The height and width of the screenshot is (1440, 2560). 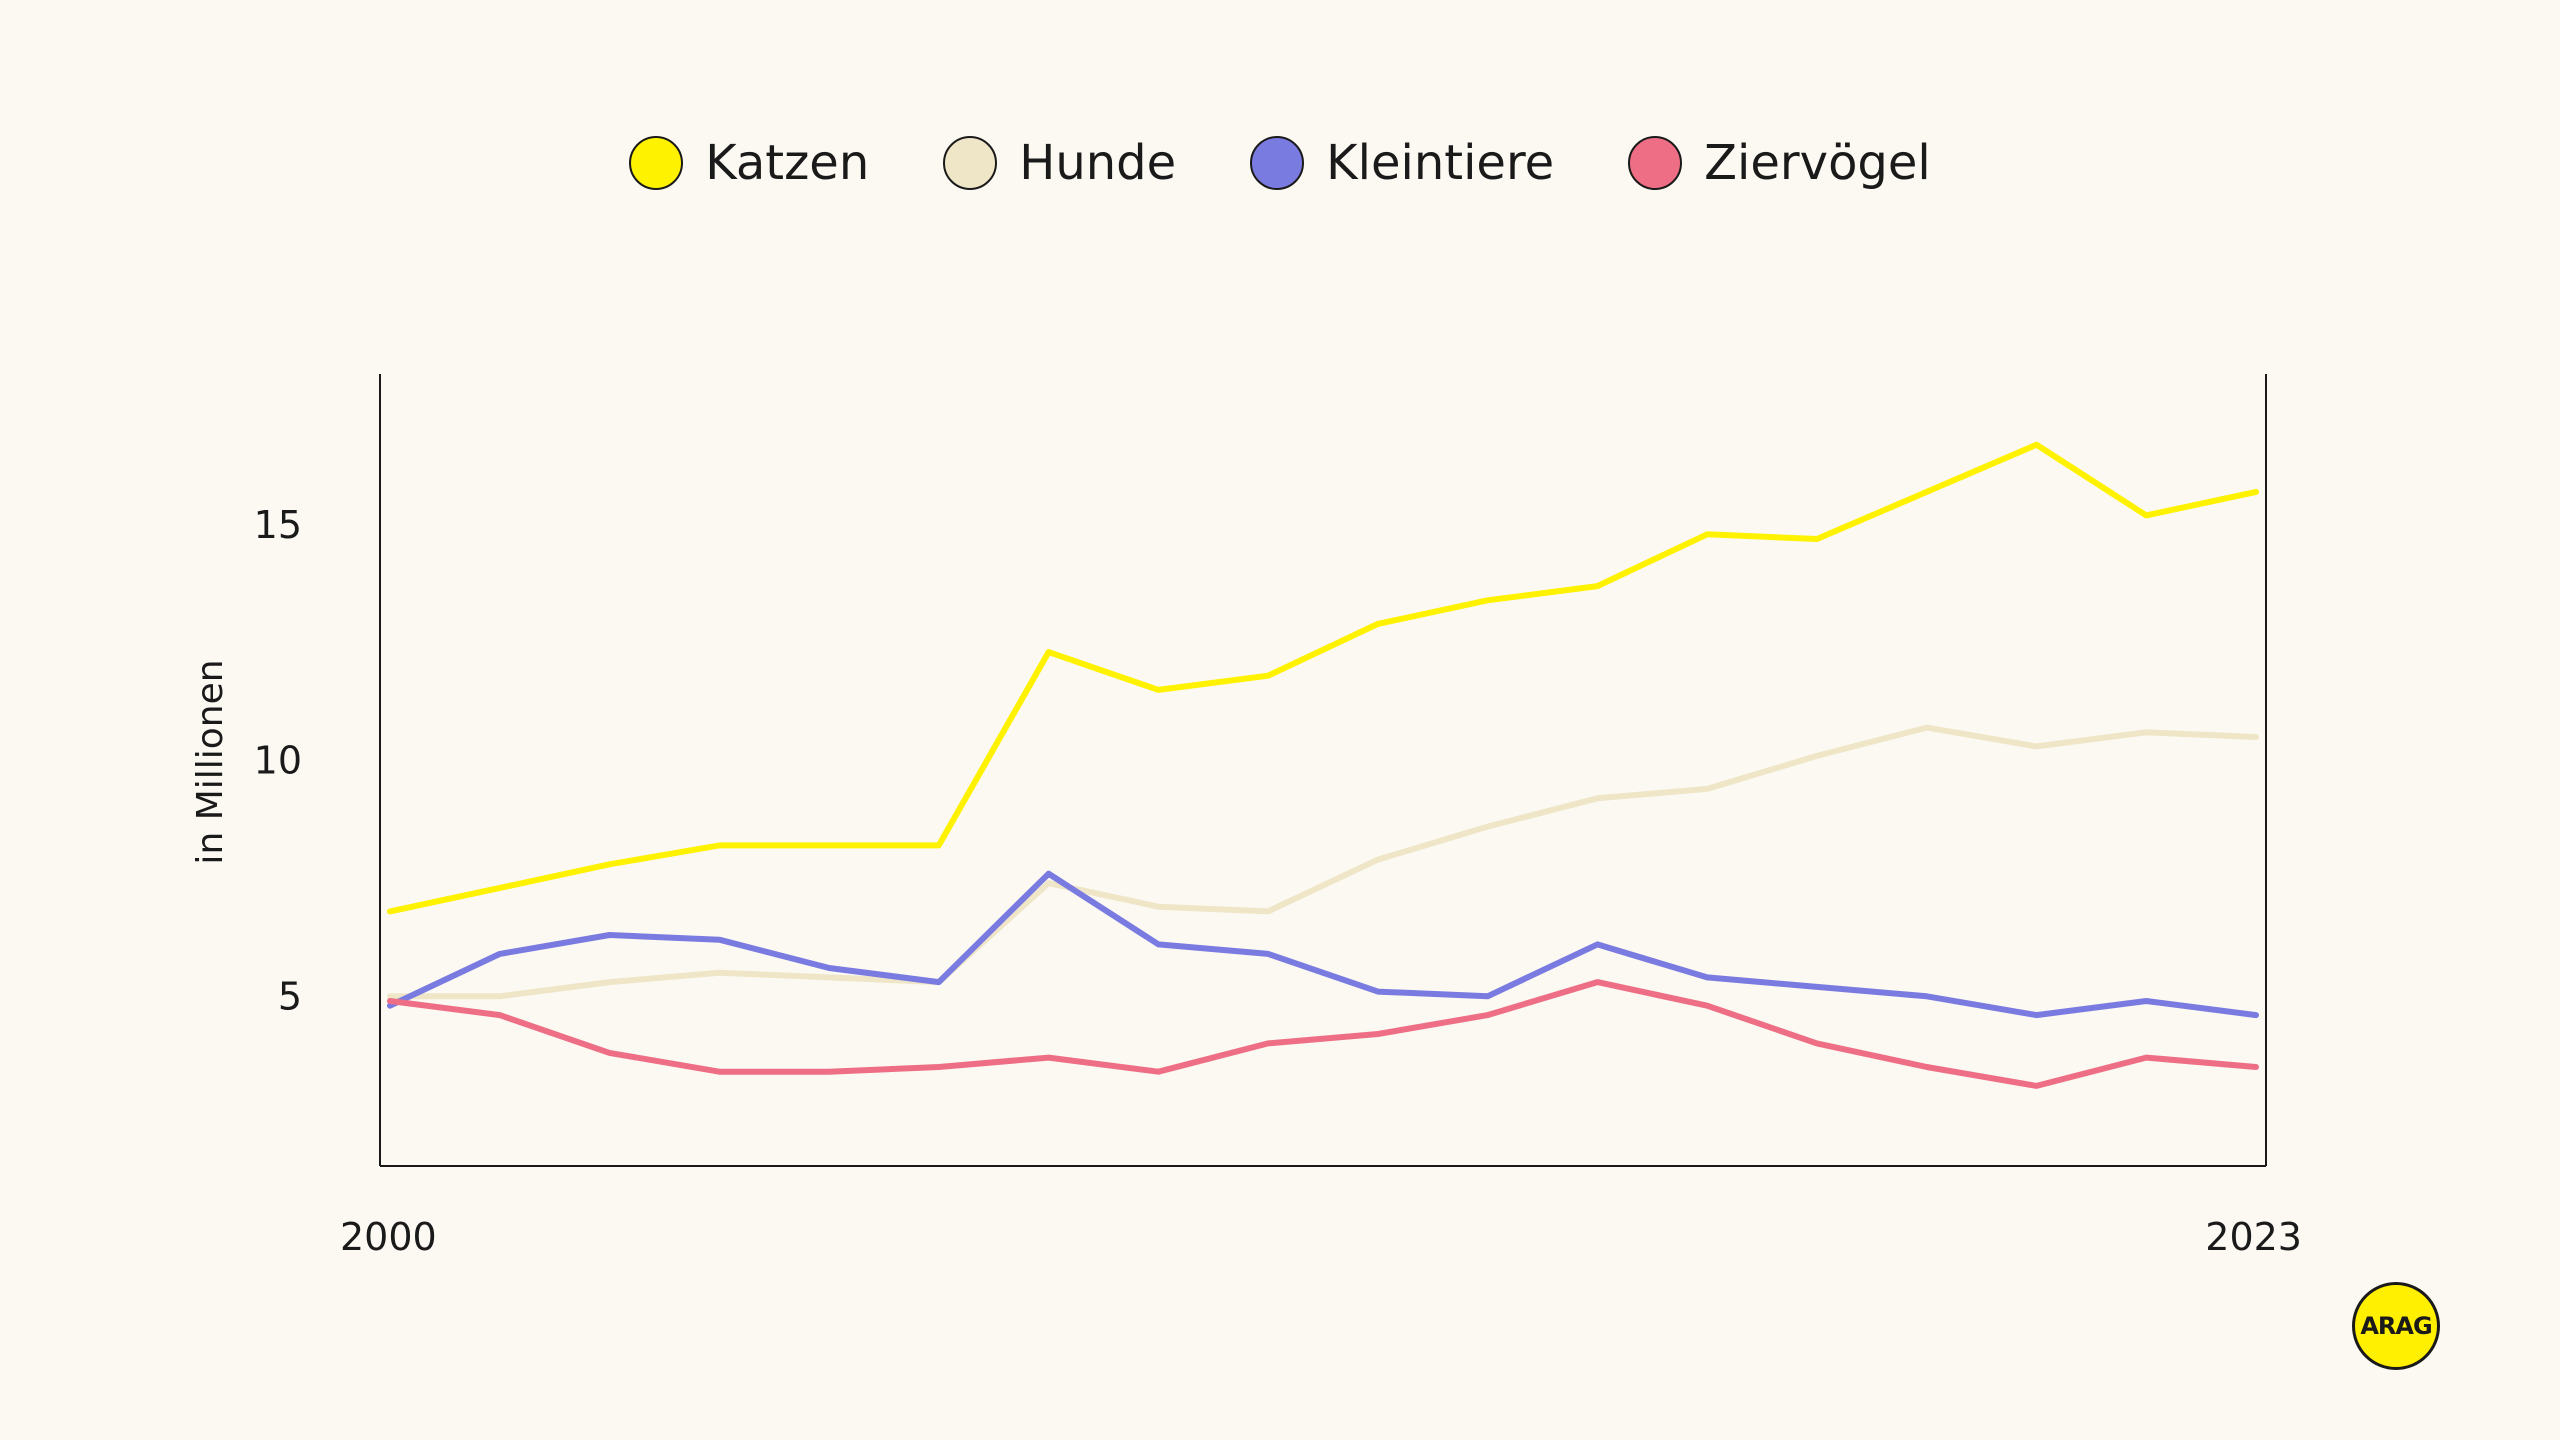 What do you see at coordinates (388, 1237) in the screenshot?
I see `x-tick-label-start: 2000` at bounding box center [388, 1237].